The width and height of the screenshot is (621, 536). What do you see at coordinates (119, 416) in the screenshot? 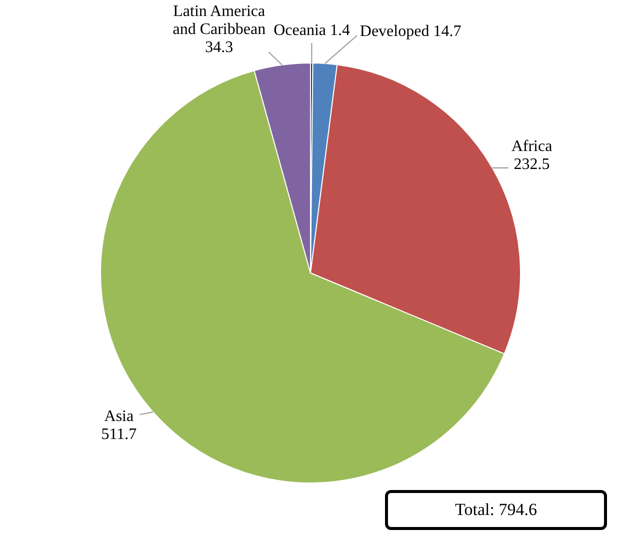
I see `slice-label: Asia` at bounding box center [119, 416].